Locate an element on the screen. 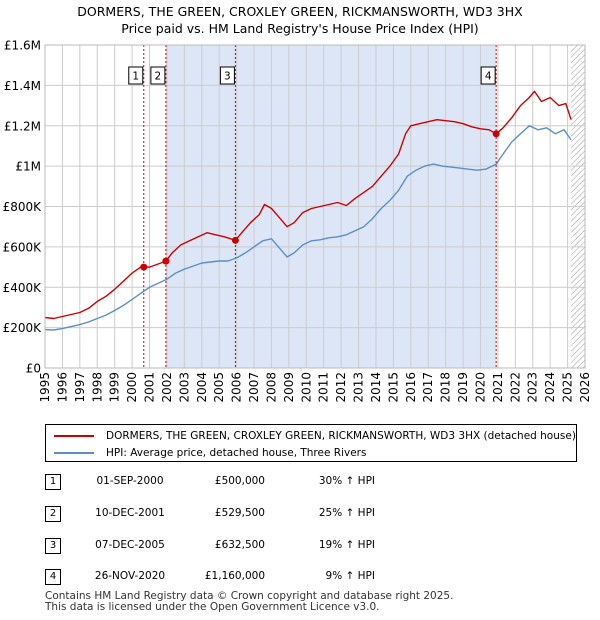  transaction-number: 2 is located at coordinates (53, 514).